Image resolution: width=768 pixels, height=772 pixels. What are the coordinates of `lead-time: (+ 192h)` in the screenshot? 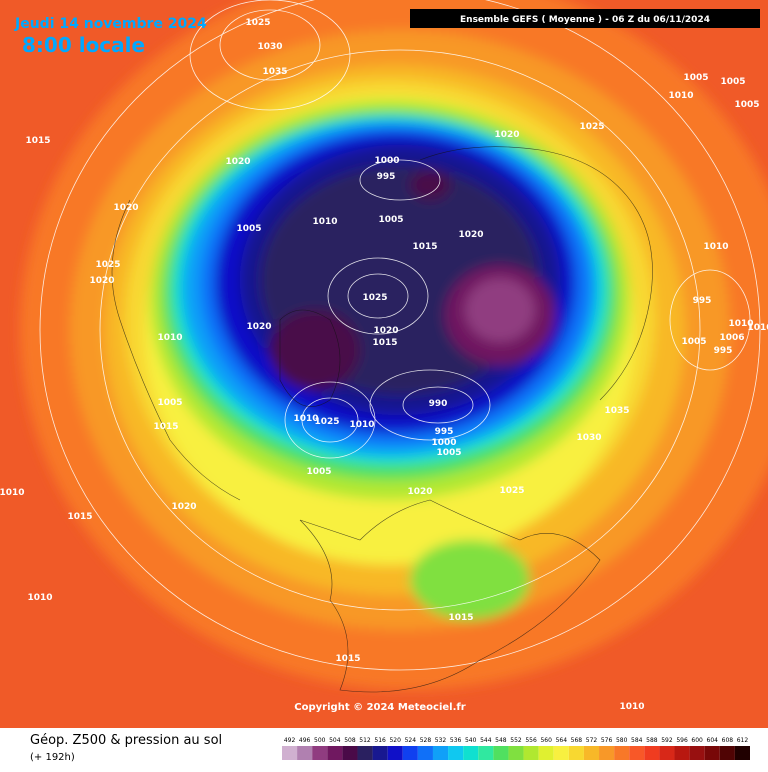 It's located at (52, 757).